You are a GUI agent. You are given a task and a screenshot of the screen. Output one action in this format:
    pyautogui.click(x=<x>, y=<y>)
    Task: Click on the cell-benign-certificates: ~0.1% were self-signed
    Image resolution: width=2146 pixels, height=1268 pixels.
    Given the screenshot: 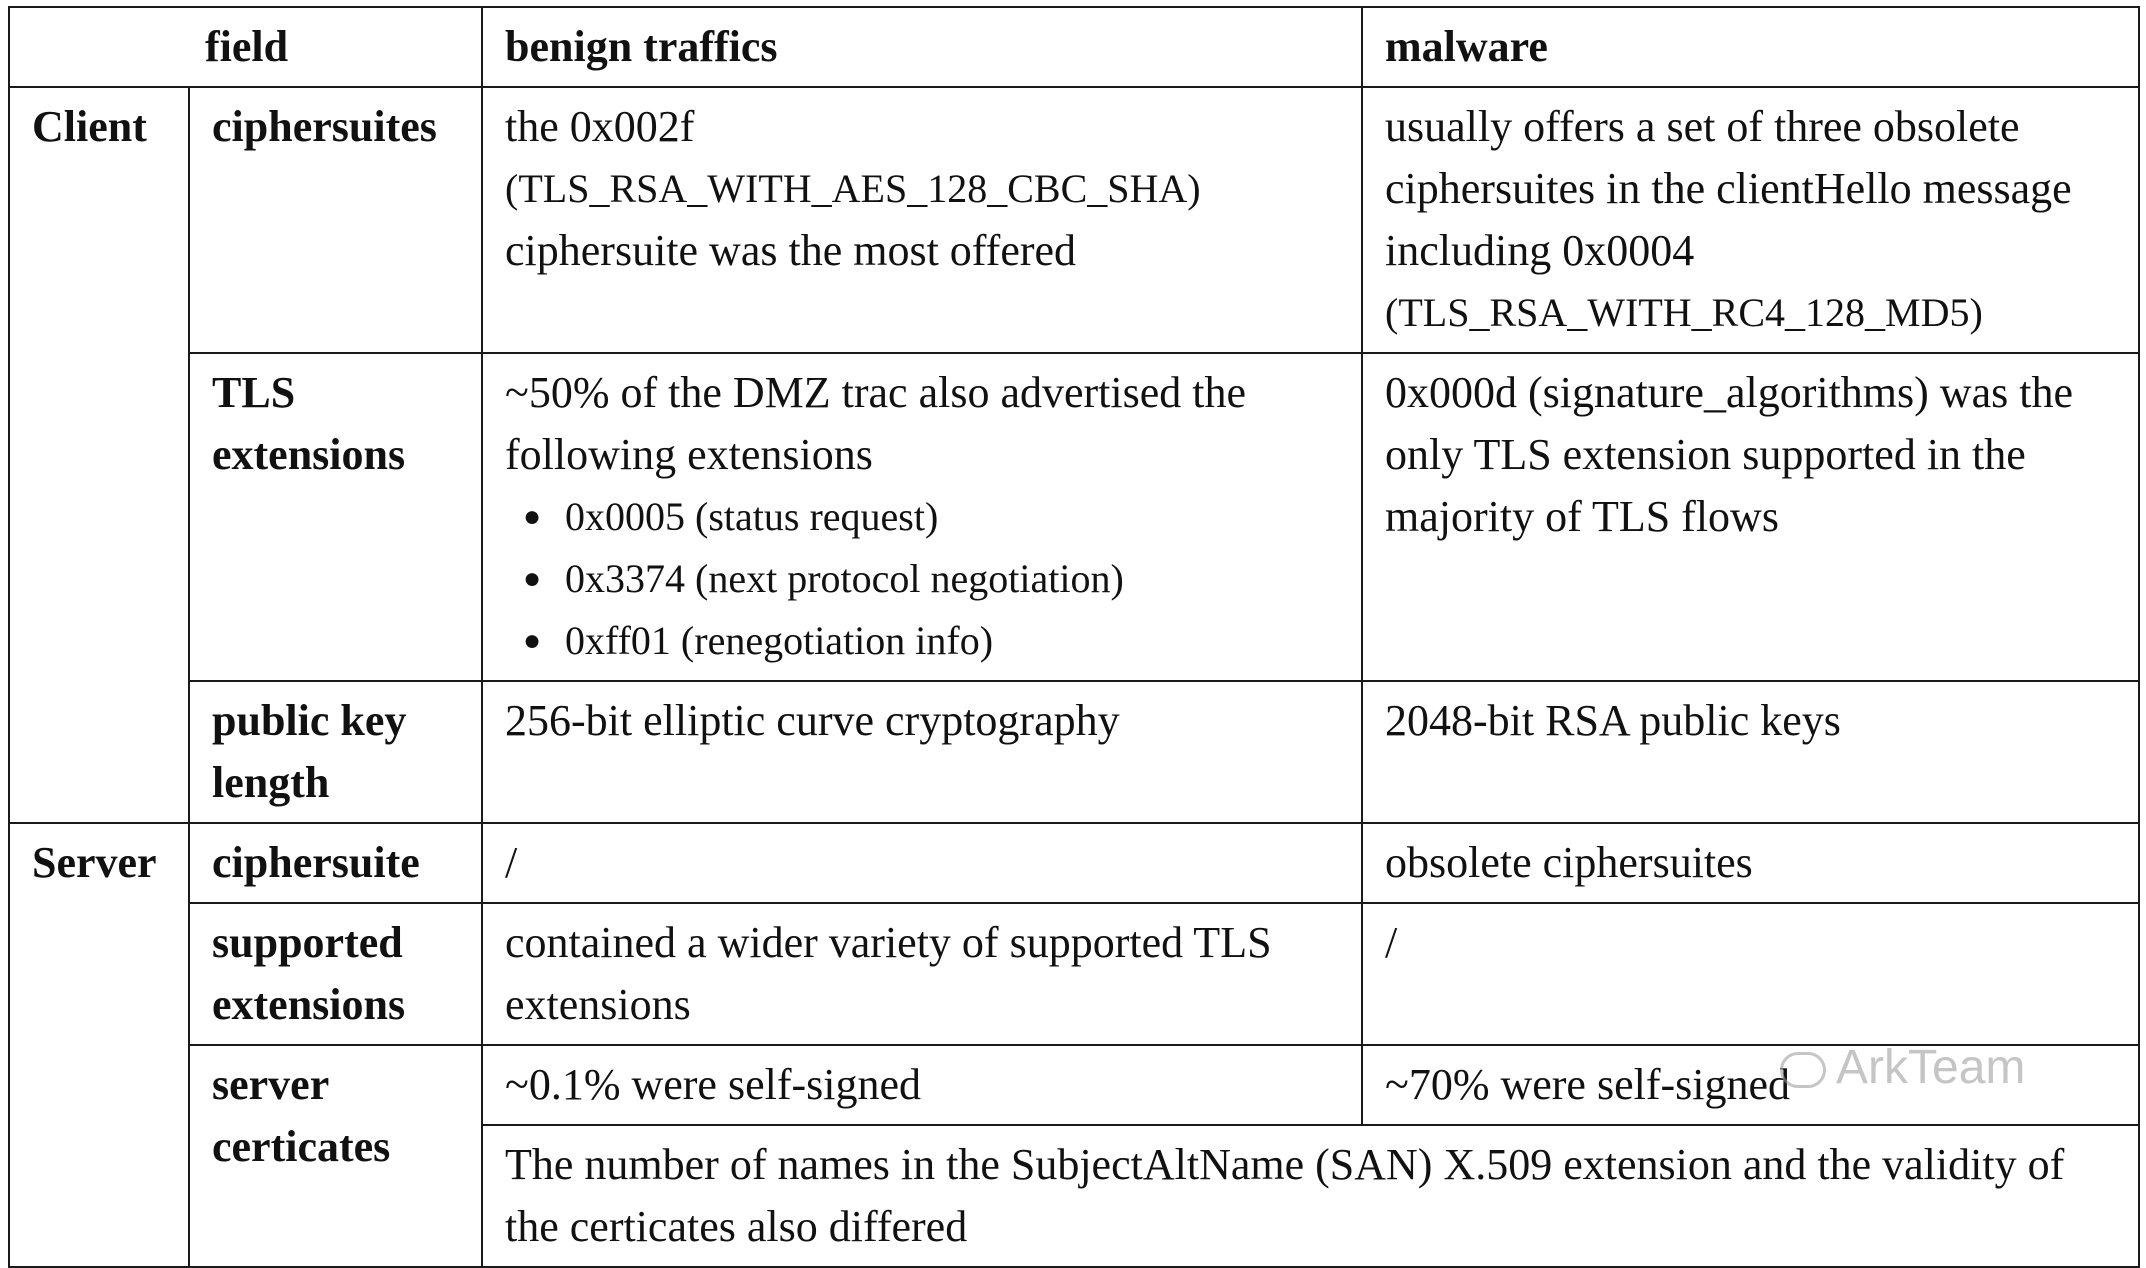 What is the action you would take?
    pyautogui.click(x=922, y=1085)
    